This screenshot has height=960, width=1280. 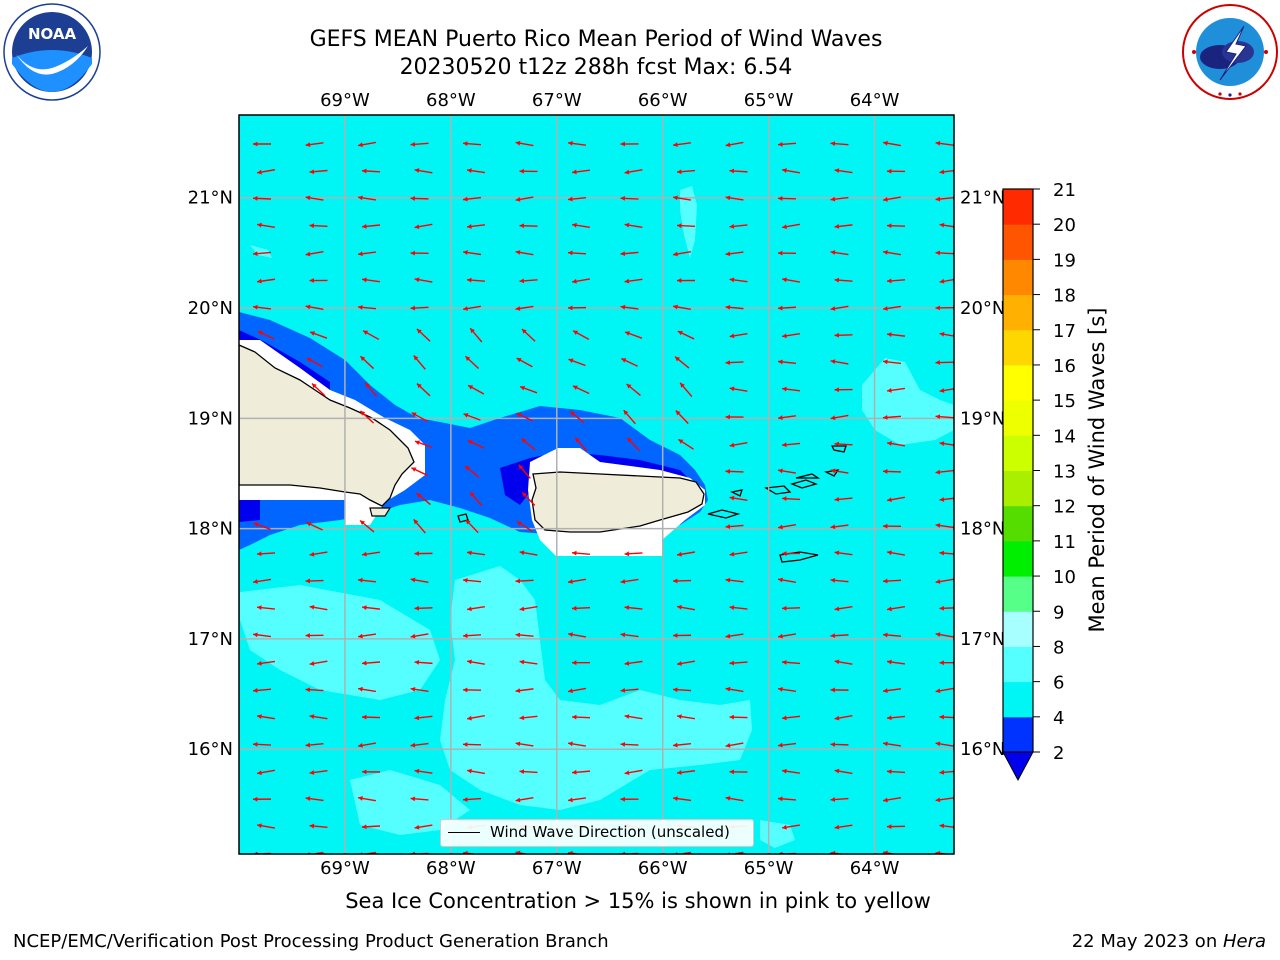 What do you see at coordinates (210, 418) in the screenshot?
I see `lat-label-left: 19°N` at bounding box center [210, 418].